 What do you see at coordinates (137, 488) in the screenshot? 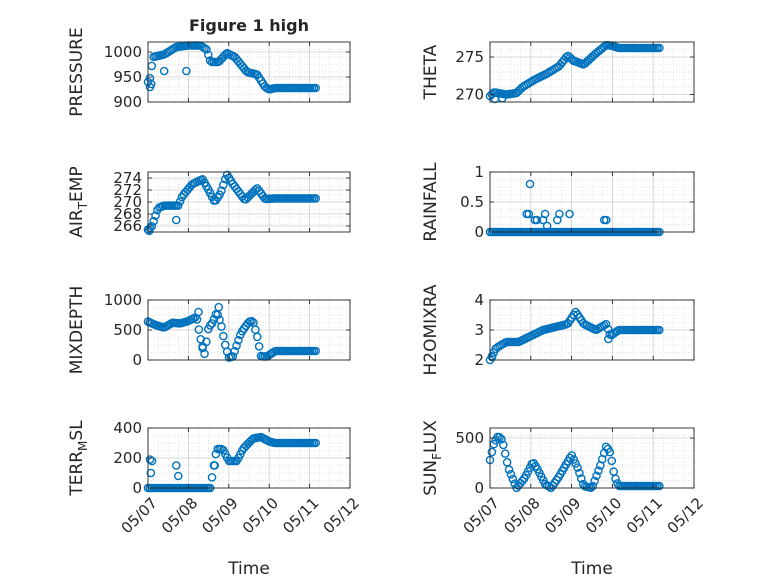
I see `terr-msl-ytick-label: 0` at bounding box center [137, 488].